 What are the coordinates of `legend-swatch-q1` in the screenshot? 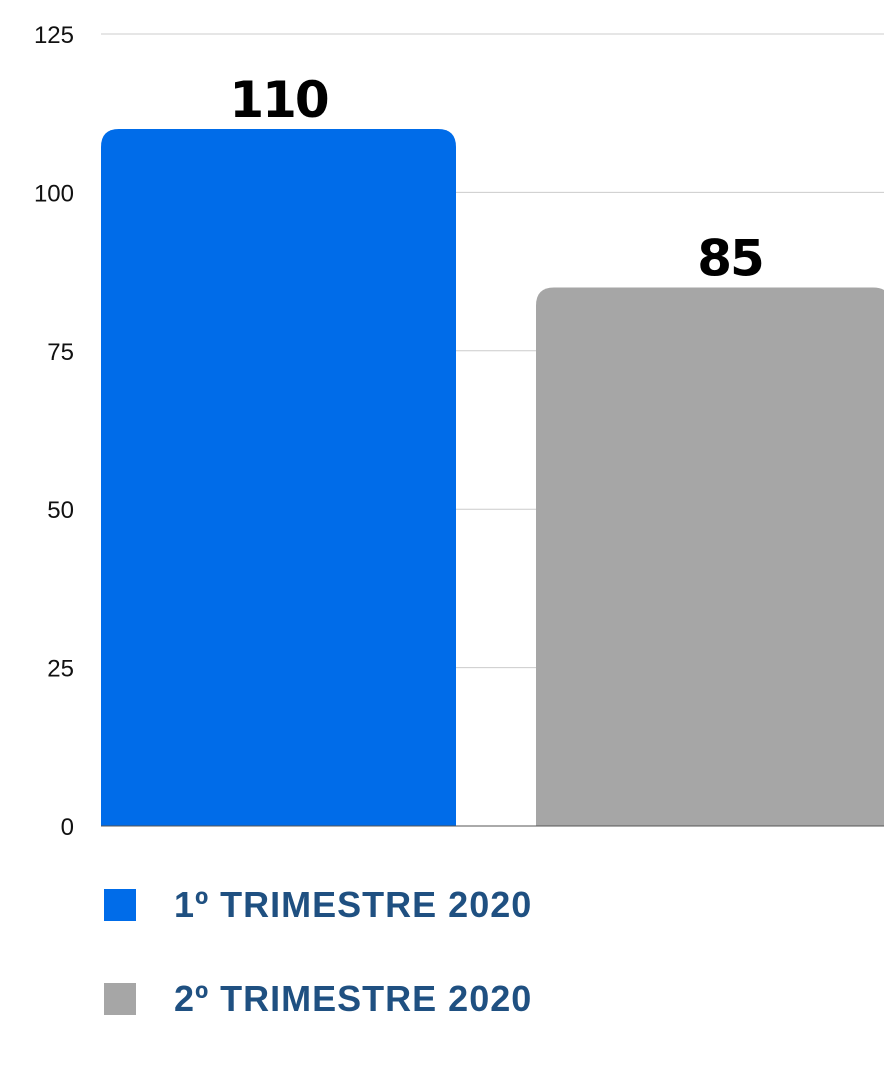 It's located at (120, 905).